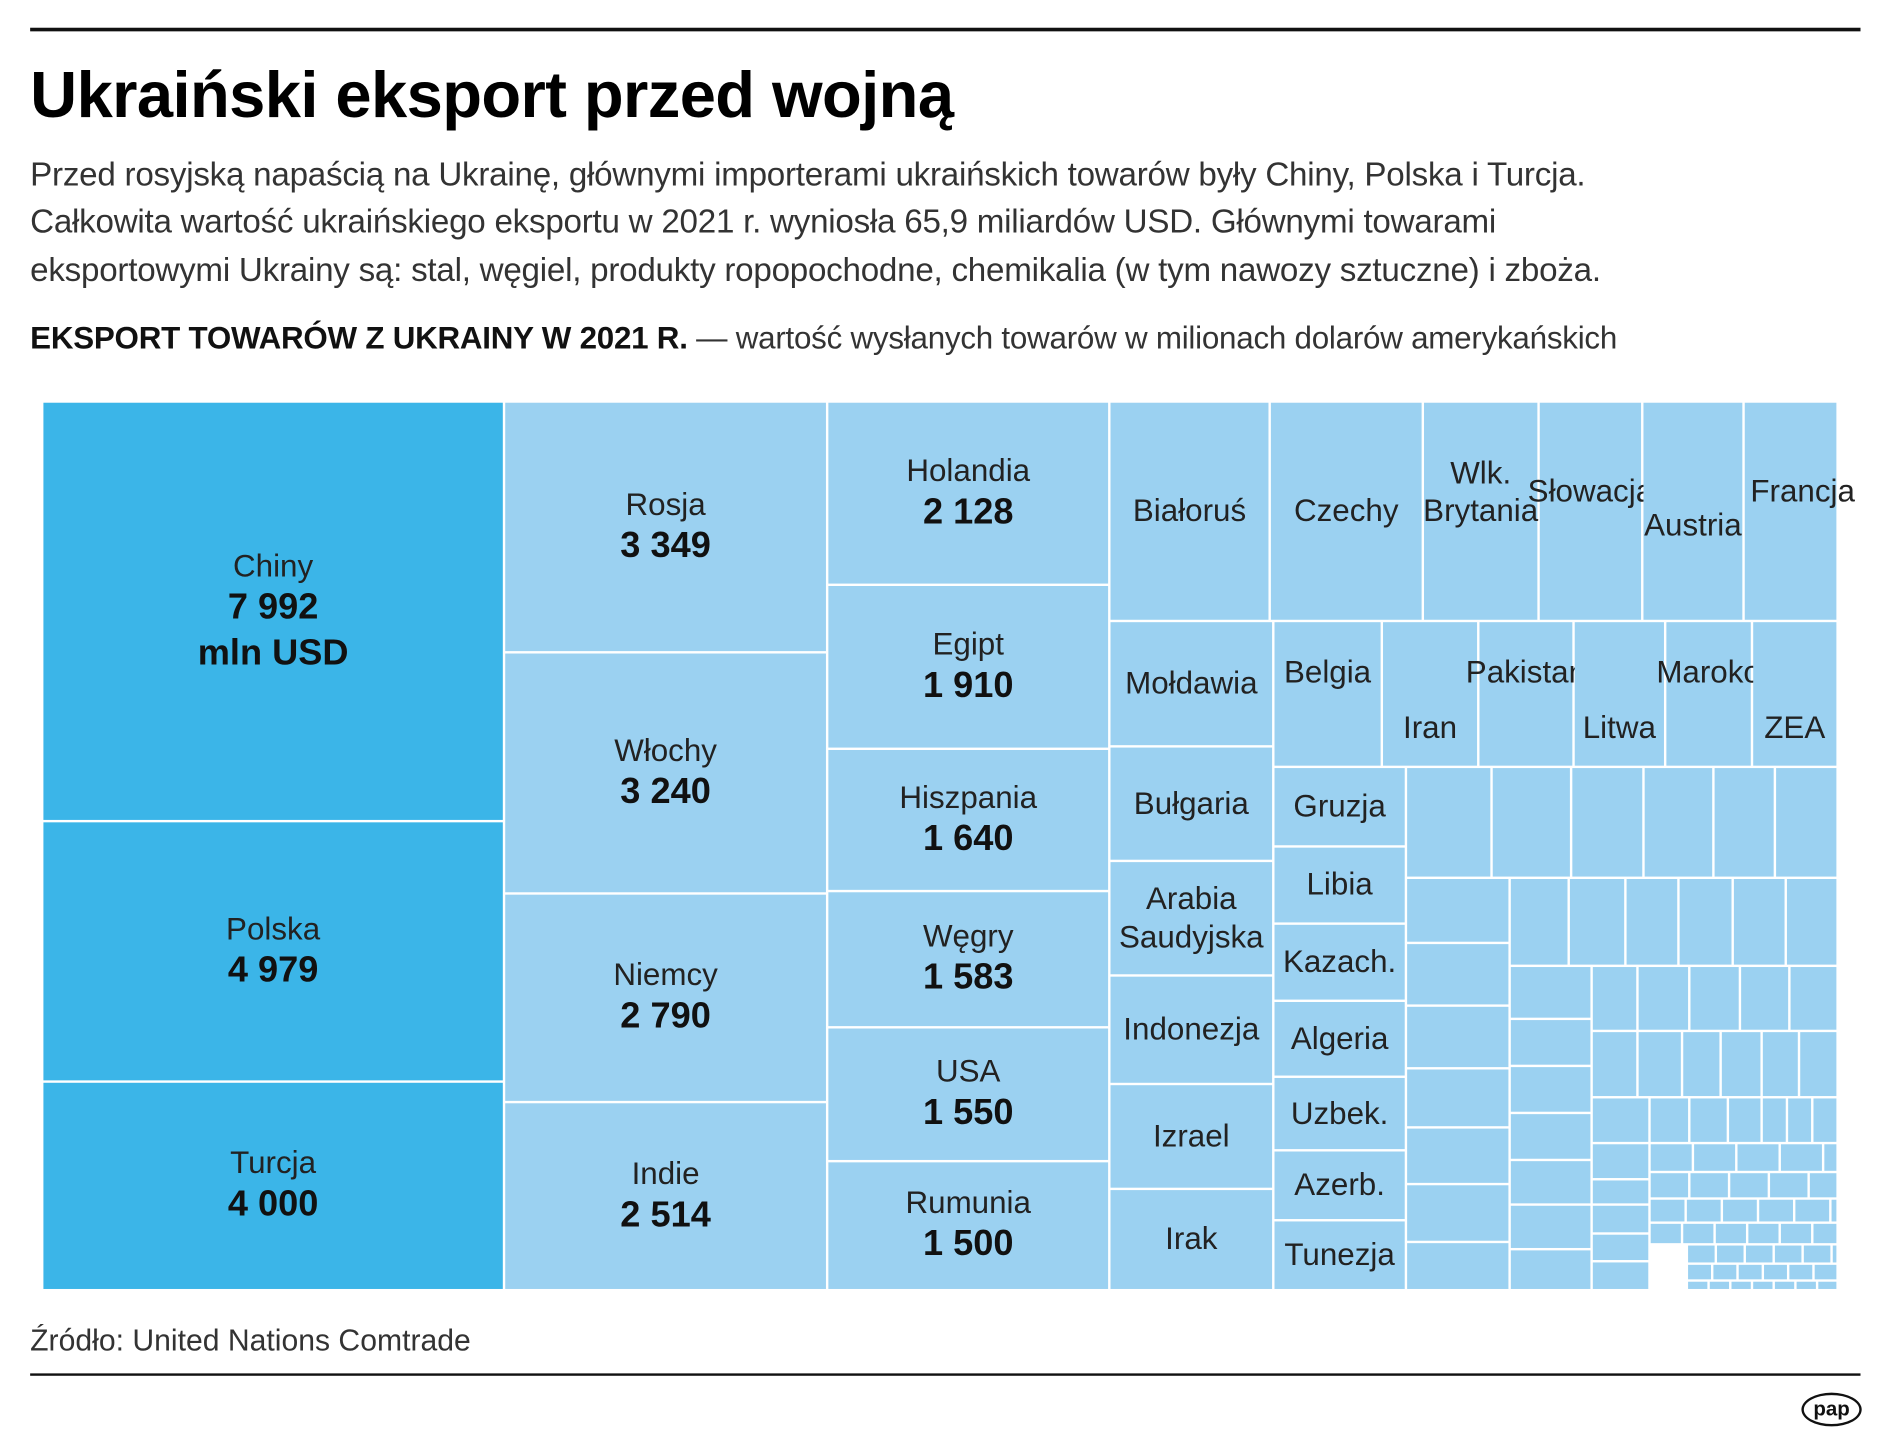 The width and height of the screenshot is (1881, 1440). What do you see at coordinates (1191, 1029) in the screenshot?
I see `tile-country-name: Indonezja` at bounding box center [1191, 1029].